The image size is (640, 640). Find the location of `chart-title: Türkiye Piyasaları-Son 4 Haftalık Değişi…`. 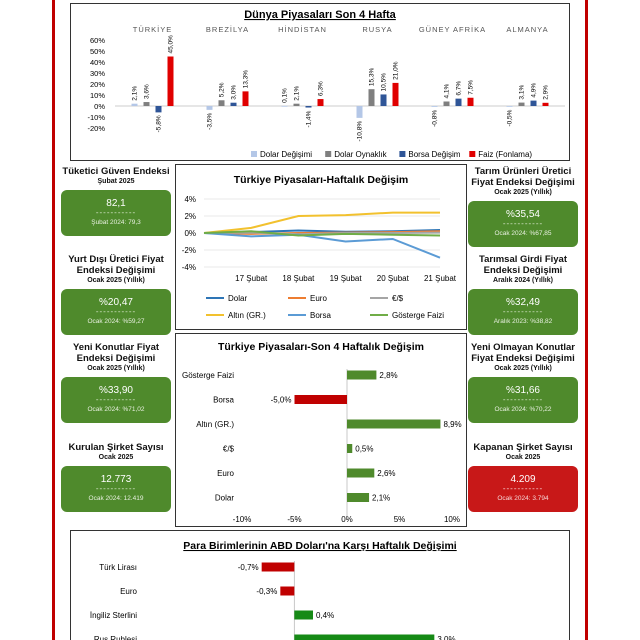

chart-title: Türkiye Piyasaları-Son 4 Haftalık Değişi… is located at coordinates (321, 347).